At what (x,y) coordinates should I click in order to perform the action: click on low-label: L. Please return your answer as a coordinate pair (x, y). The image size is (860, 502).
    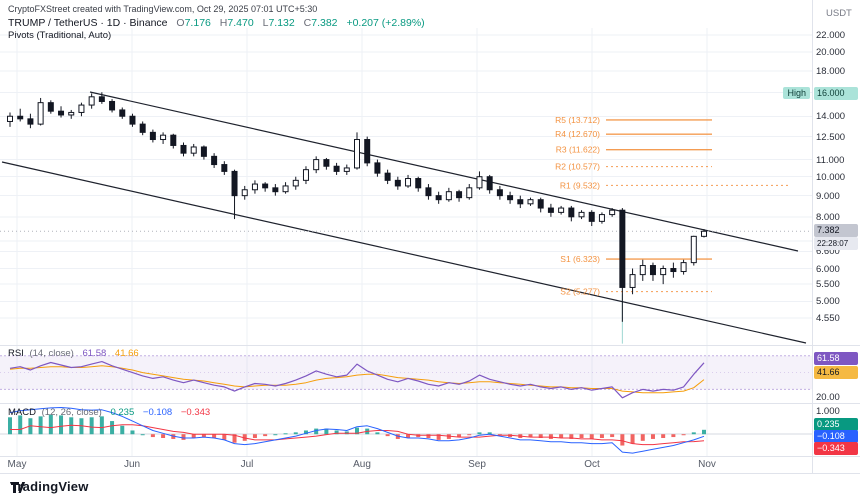
    Looking at the image, I should click on (265, 23).